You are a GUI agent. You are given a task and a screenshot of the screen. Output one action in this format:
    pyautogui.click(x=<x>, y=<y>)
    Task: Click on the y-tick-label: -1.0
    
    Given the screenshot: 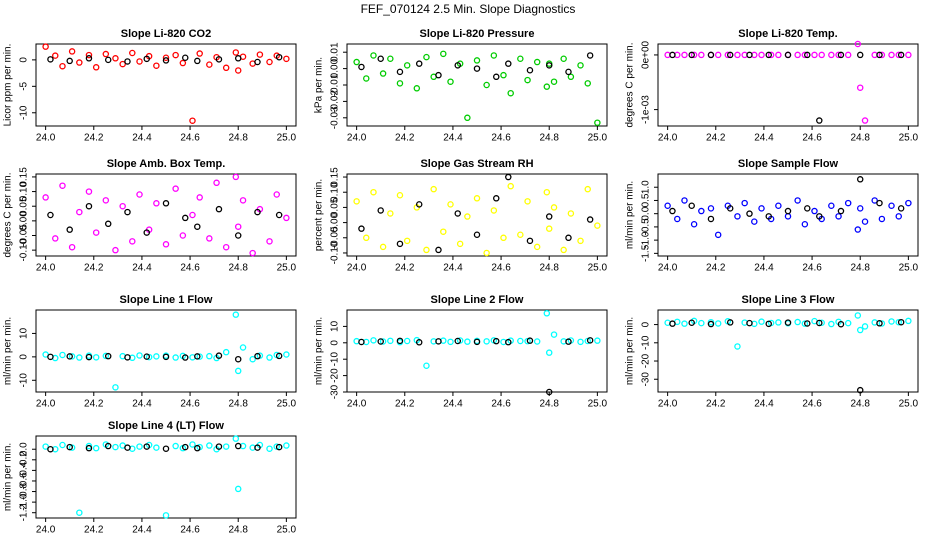 What is the action you would take?
    pyautogui.click(x=646, y=240)
    